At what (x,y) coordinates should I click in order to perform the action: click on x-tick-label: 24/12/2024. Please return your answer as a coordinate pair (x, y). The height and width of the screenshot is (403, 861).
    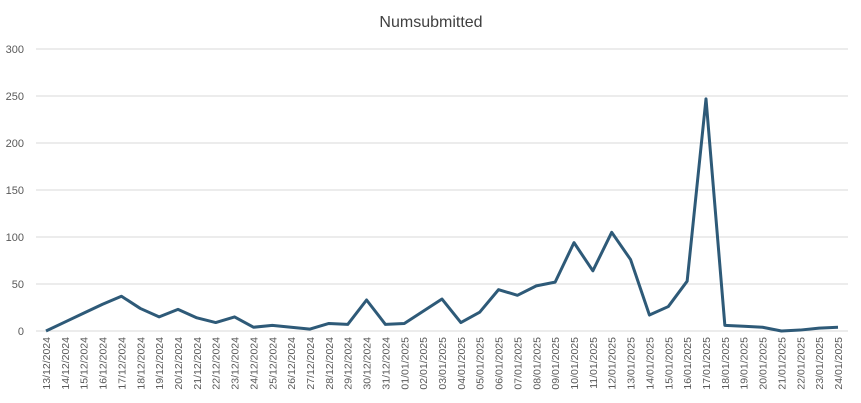
    Looking at the image, I should click on (254, 363).